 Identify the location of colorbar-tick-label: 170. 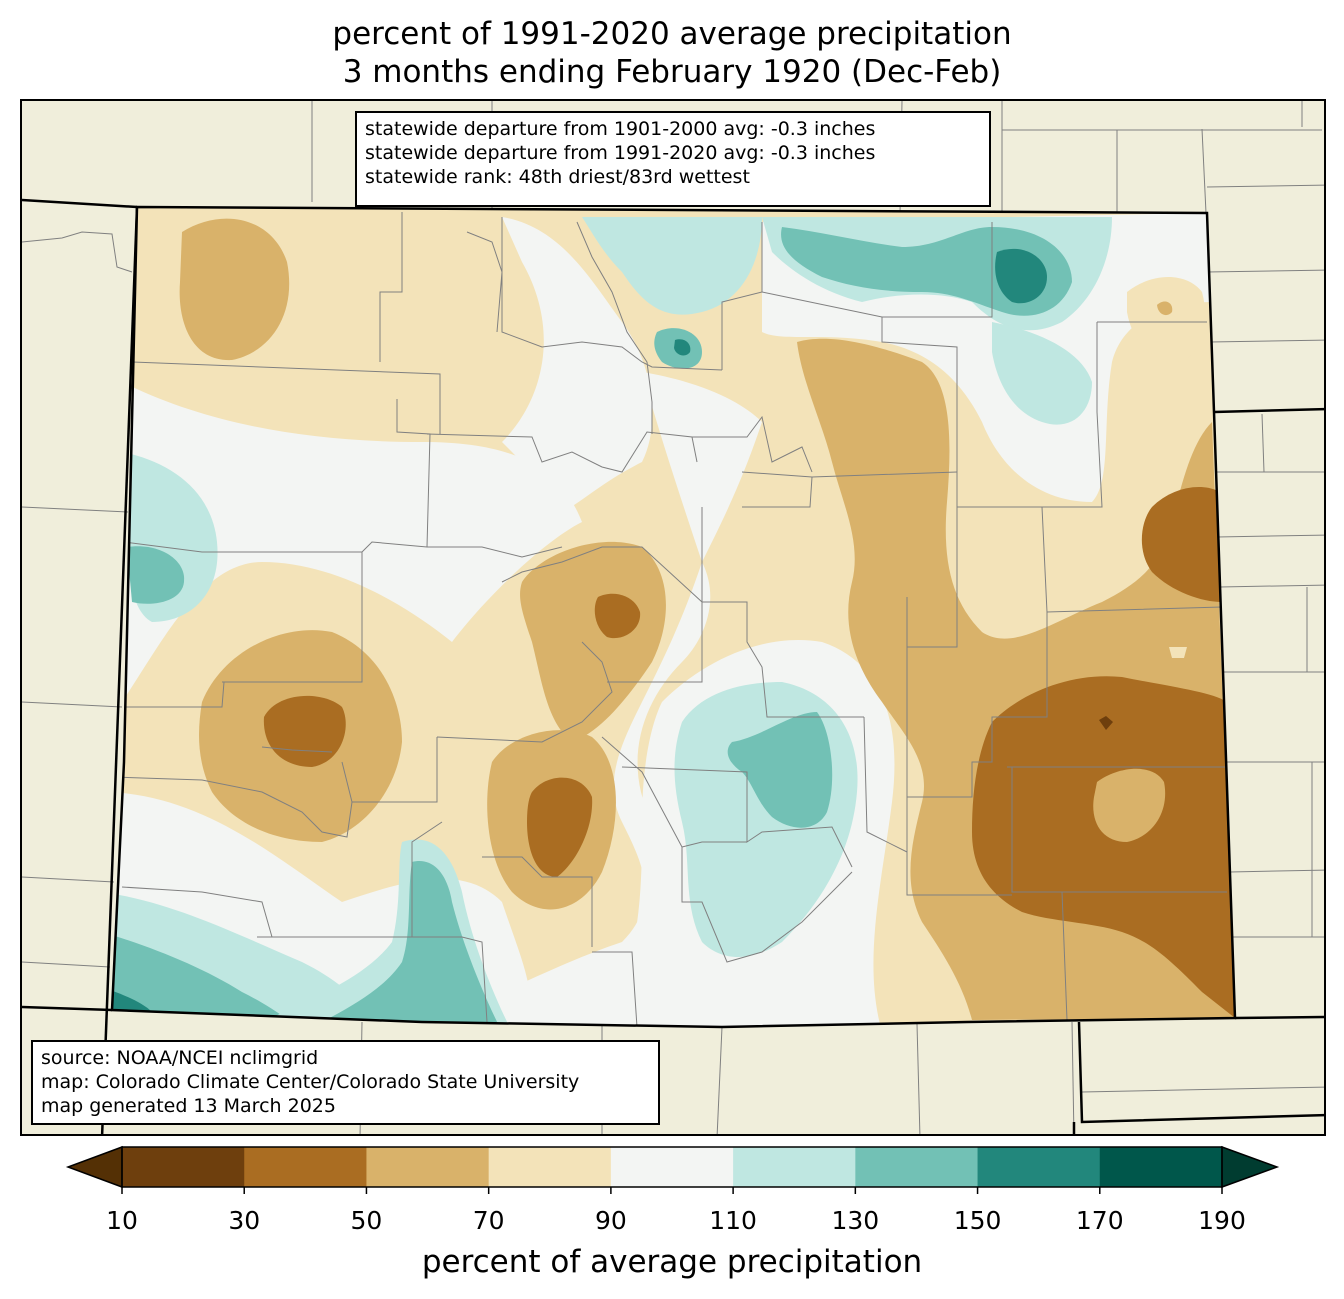
(1100, 1220).